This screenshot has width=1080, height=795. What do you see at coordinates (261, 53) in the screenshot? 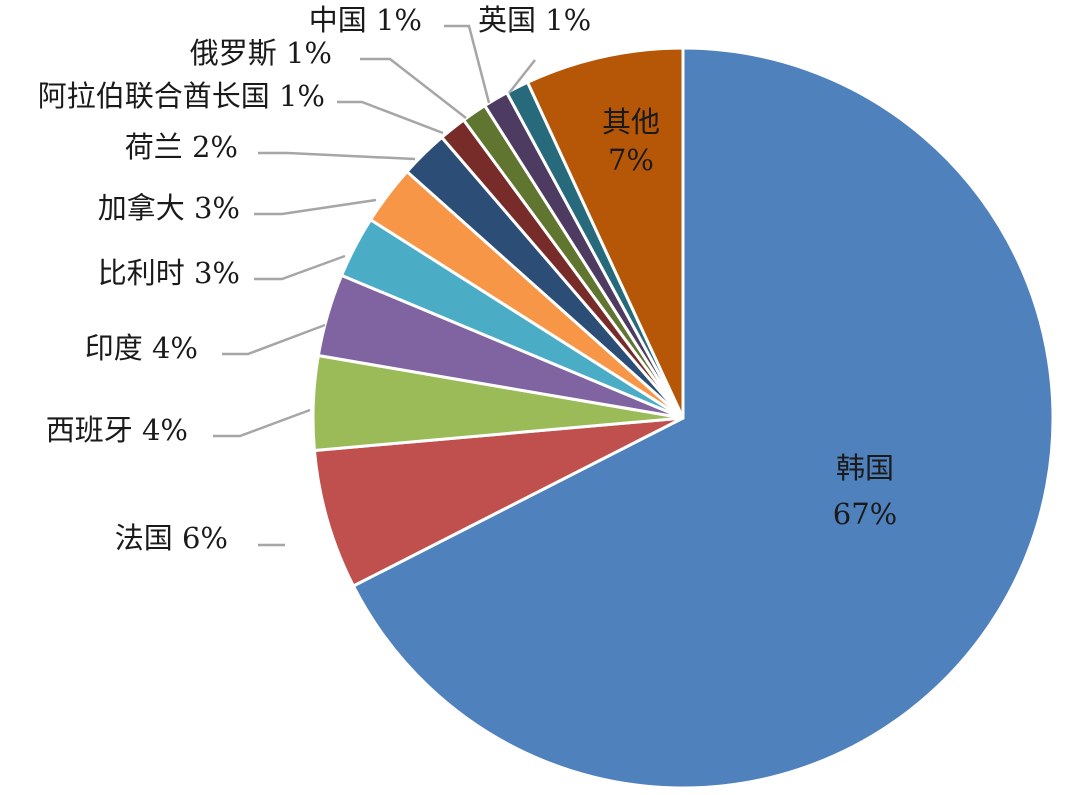
I see `slice-9-label: 俄罗斯 1%` at bounding box center [261, 53].